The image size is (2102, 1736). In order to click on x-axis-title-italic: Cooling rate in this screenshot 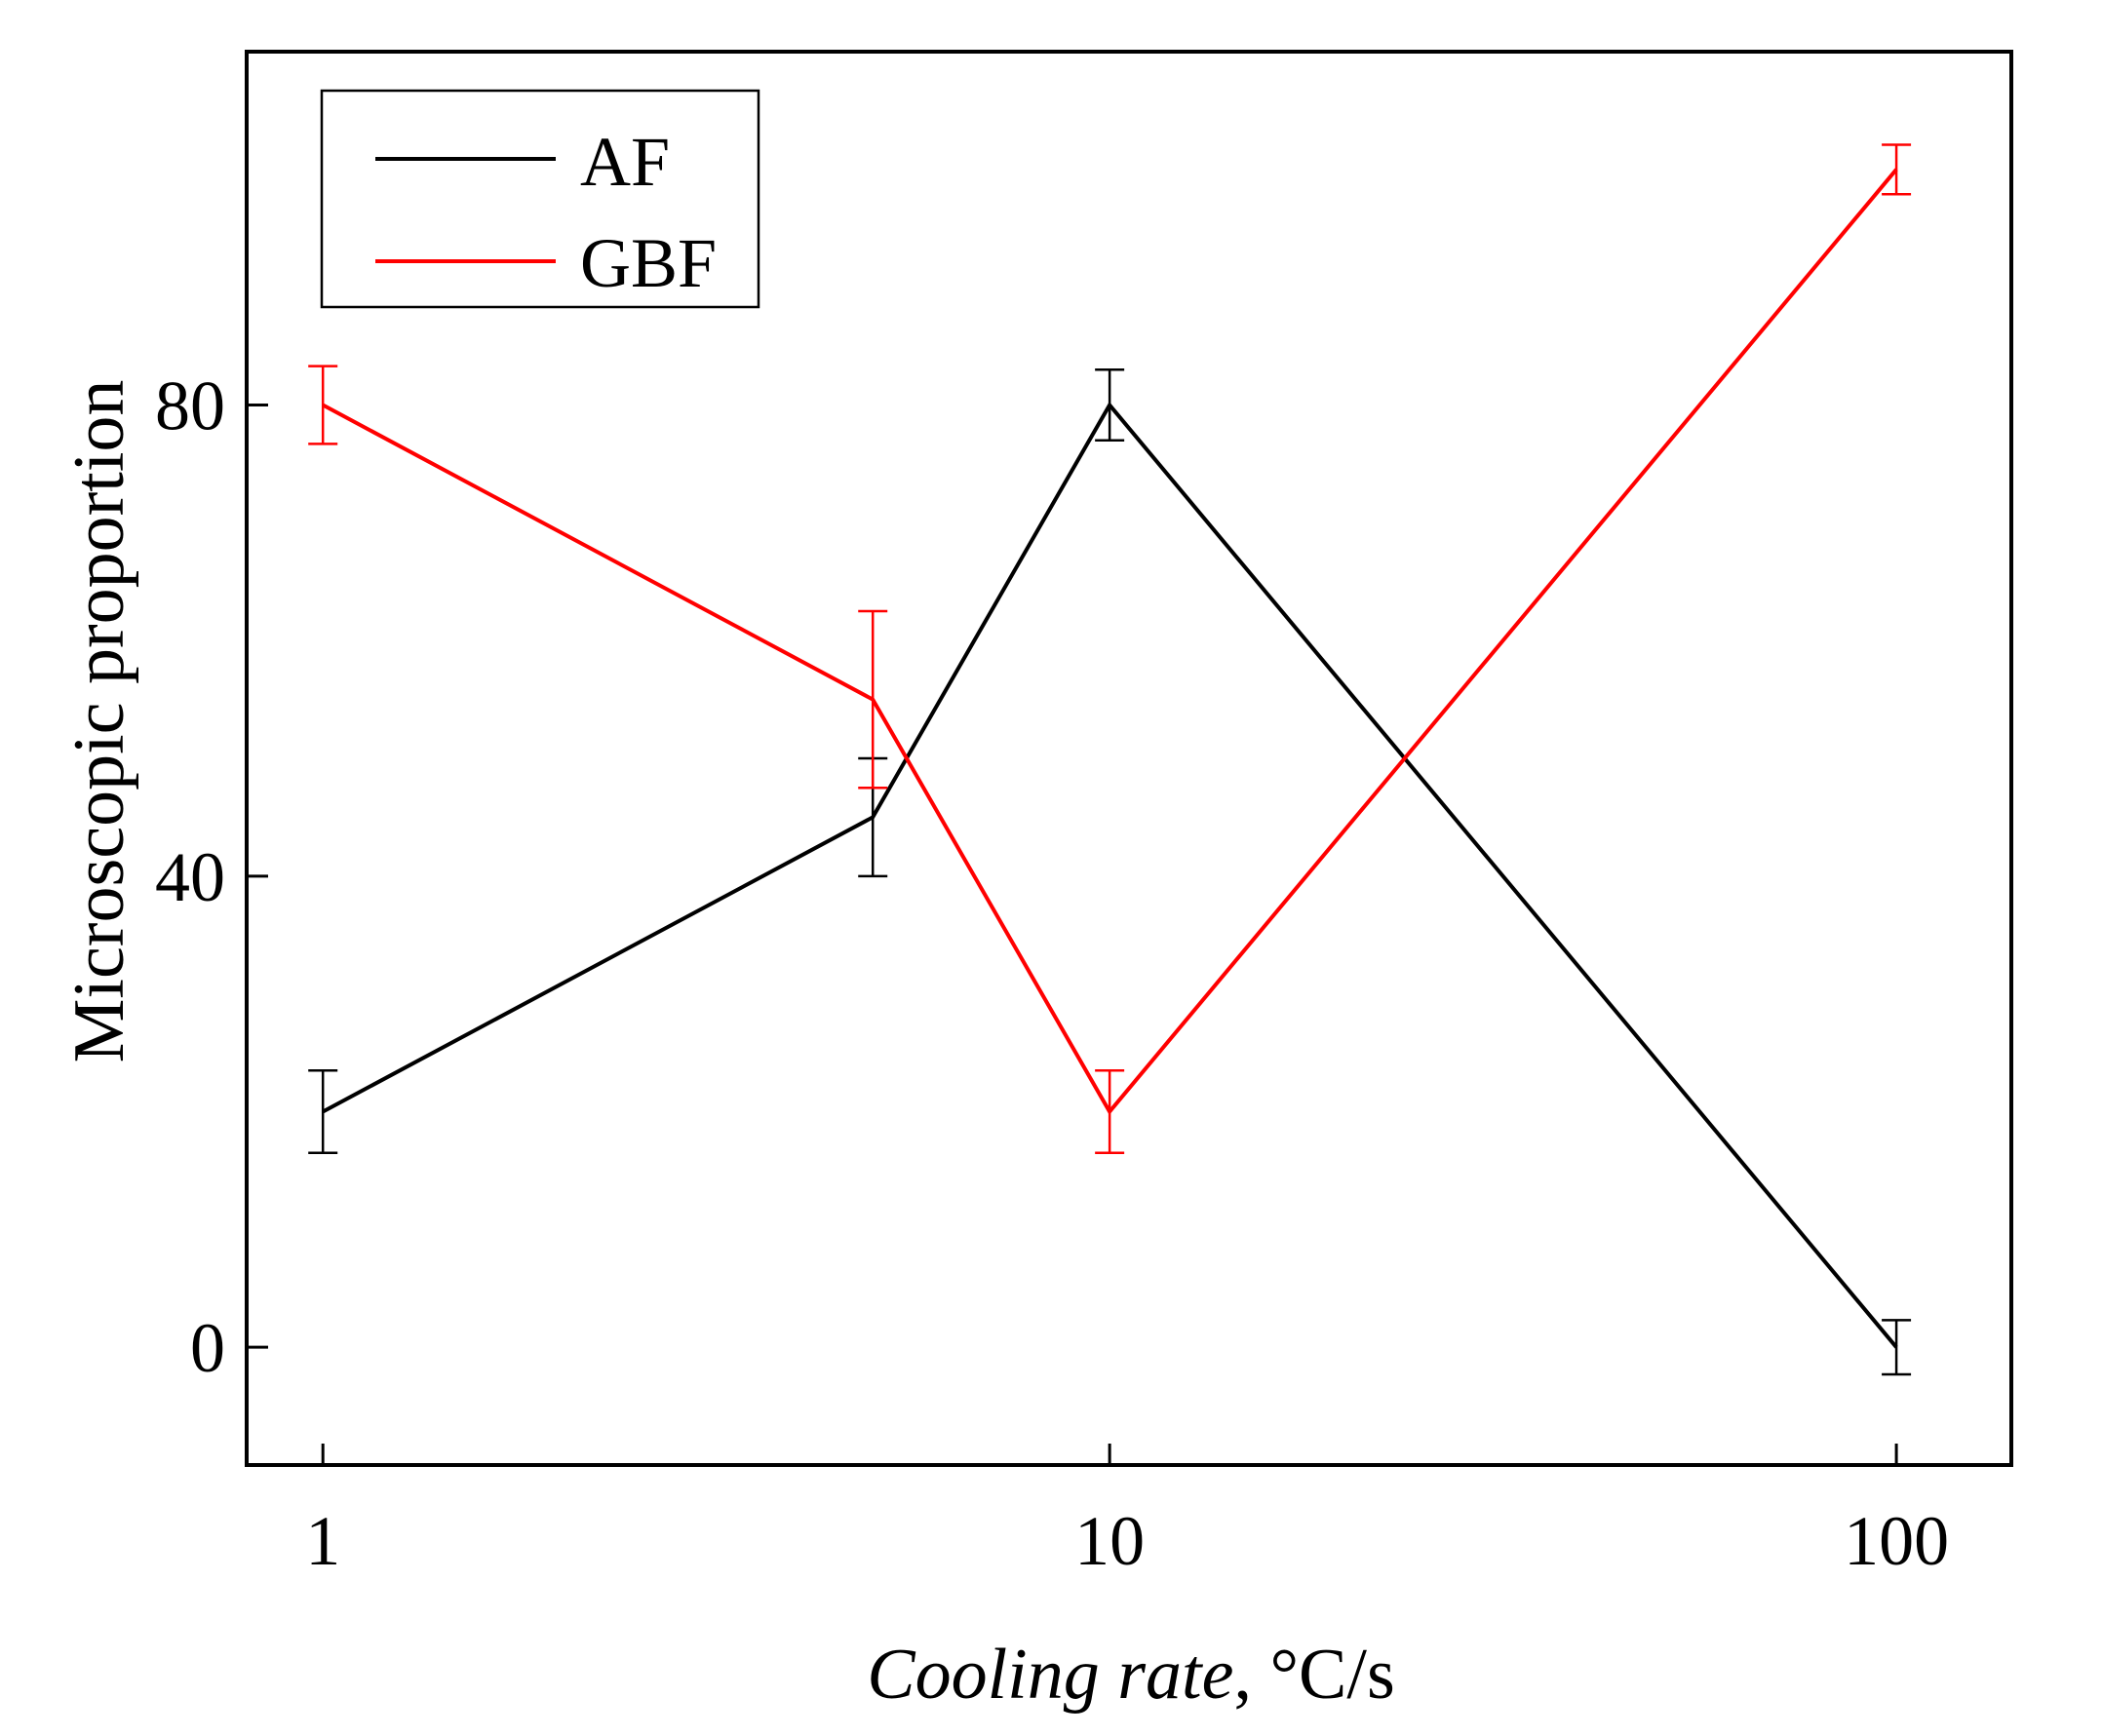, I will do `click(1050, 1675)`.